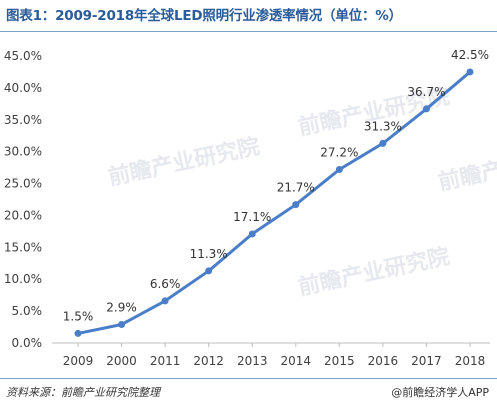 This screenshot has width=497, height=413. Describe the element at coordinates (165, 361) in the screenshot. I see `x-tick-label: 2011` at that location.